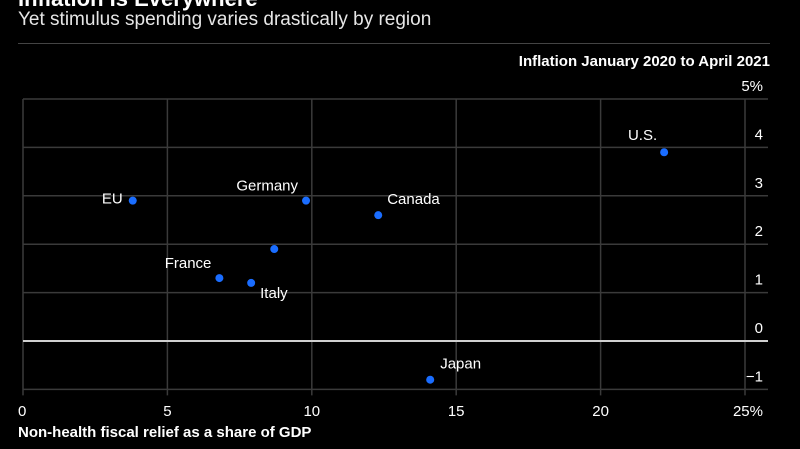 The height and width of the screenshot is (449, 800). Describe the element at coordinates (759, 328) in the screenshot. I see `y-tick-label: 0` at that location.